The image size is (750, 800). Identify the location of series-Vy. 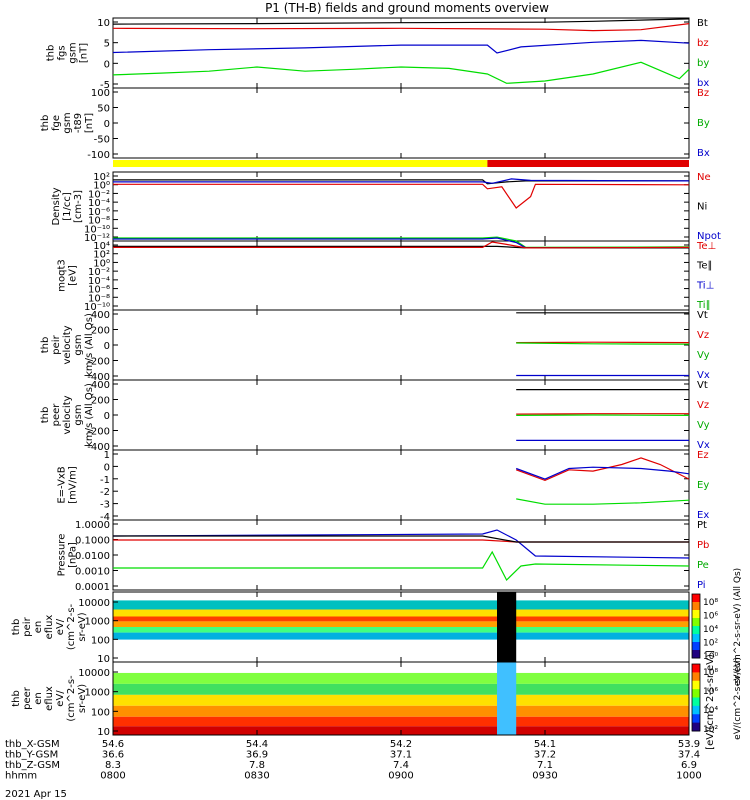
(603, 343).